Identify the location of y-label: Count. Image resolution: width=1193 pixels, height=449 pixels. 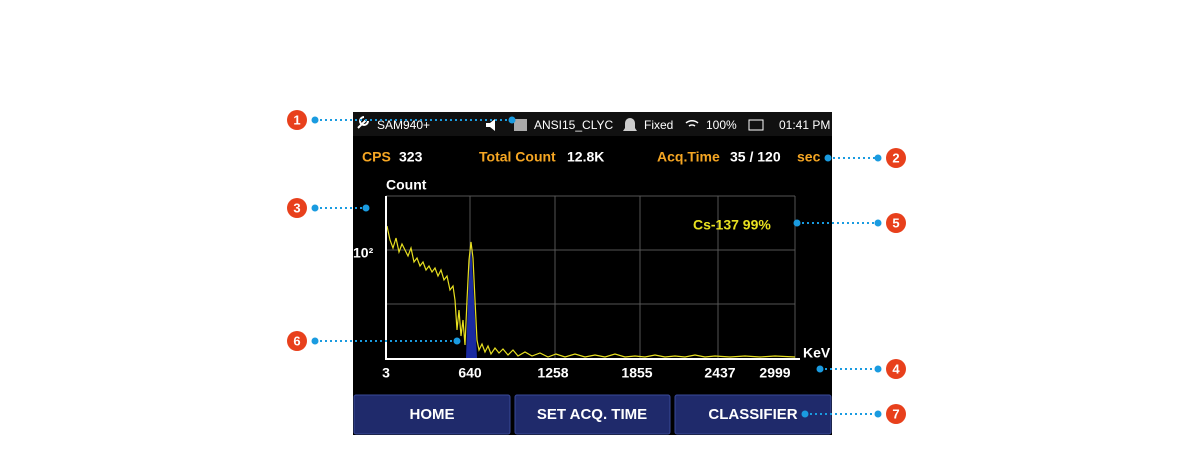
(406, 185).